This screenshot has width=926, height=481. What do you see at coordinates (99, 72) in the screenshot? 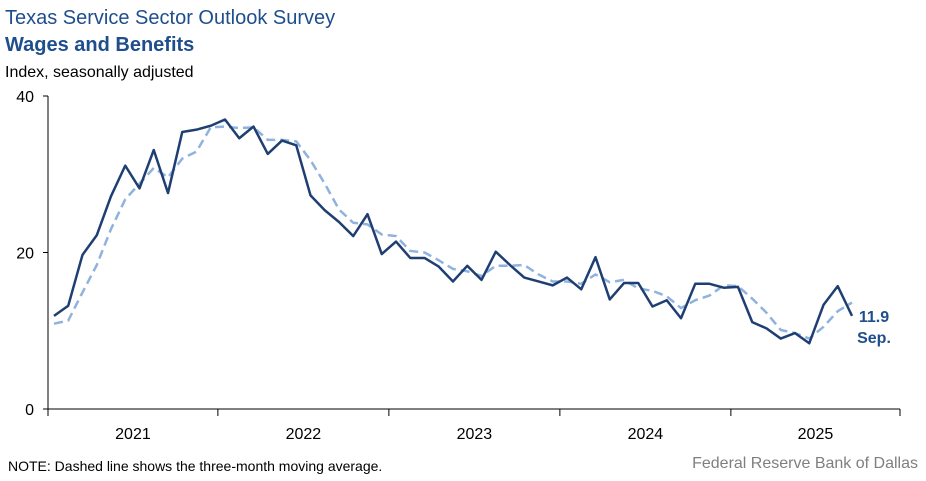
I see `y-axis-units-label: Index, seasonally adjusted` at bounding box center [99, 72].